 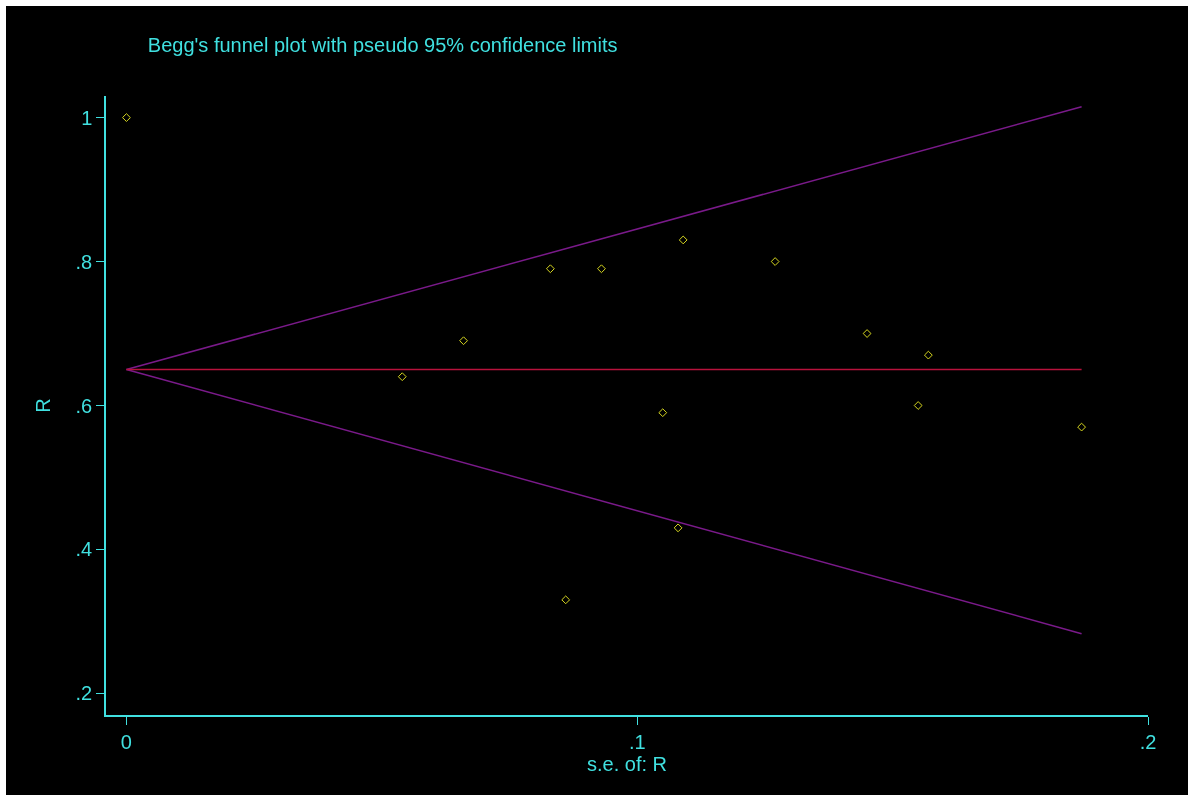 I want to click on x-tick-label: .1, so click(x=637, y=741).